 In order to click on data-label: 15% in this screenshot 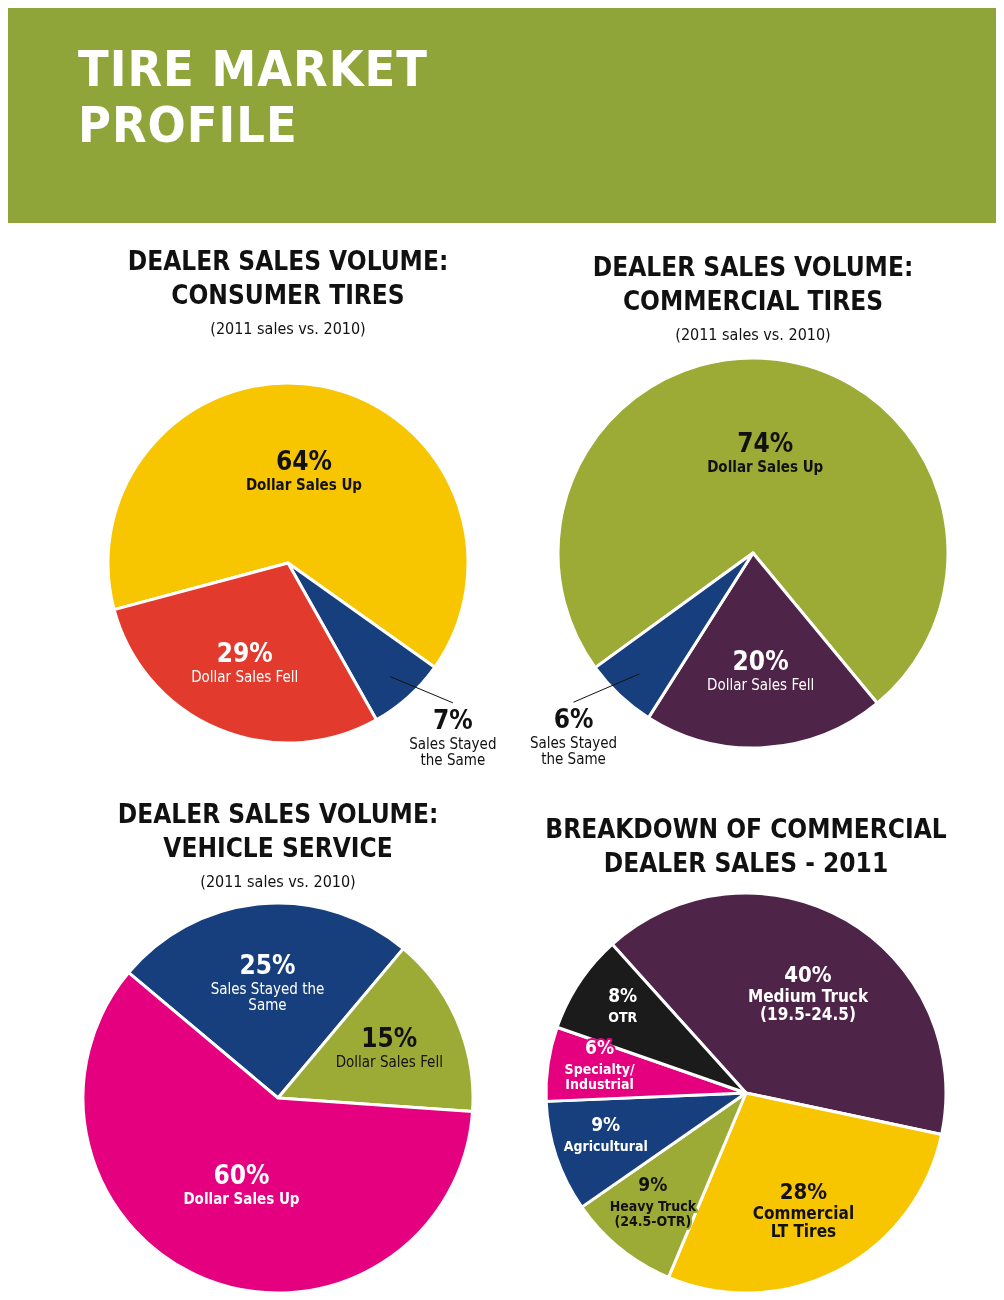, I will do `click(389, 1037)`.